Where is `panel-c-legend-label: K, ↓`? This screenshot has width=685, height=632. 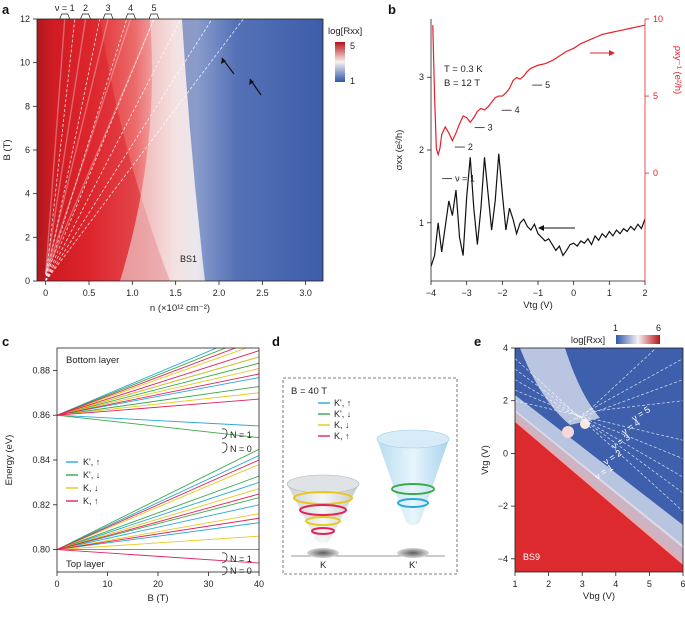
panel-c-legend-label: K, ↓ is located at coordinates (91, 488).